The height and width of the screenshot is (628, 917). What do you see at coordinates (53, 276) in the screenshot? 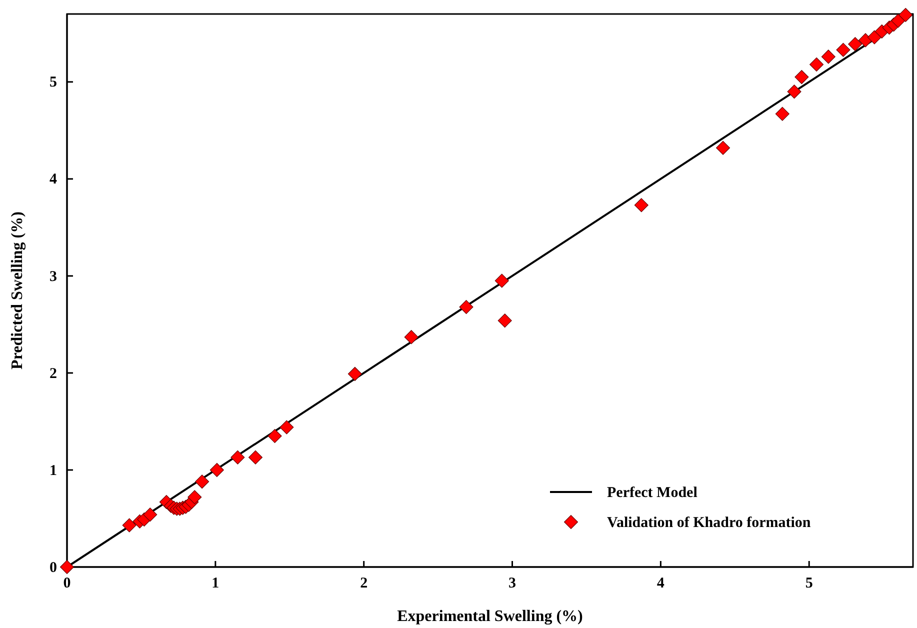
I see `y-tick-label: 3` at bounding box center [53, 276].